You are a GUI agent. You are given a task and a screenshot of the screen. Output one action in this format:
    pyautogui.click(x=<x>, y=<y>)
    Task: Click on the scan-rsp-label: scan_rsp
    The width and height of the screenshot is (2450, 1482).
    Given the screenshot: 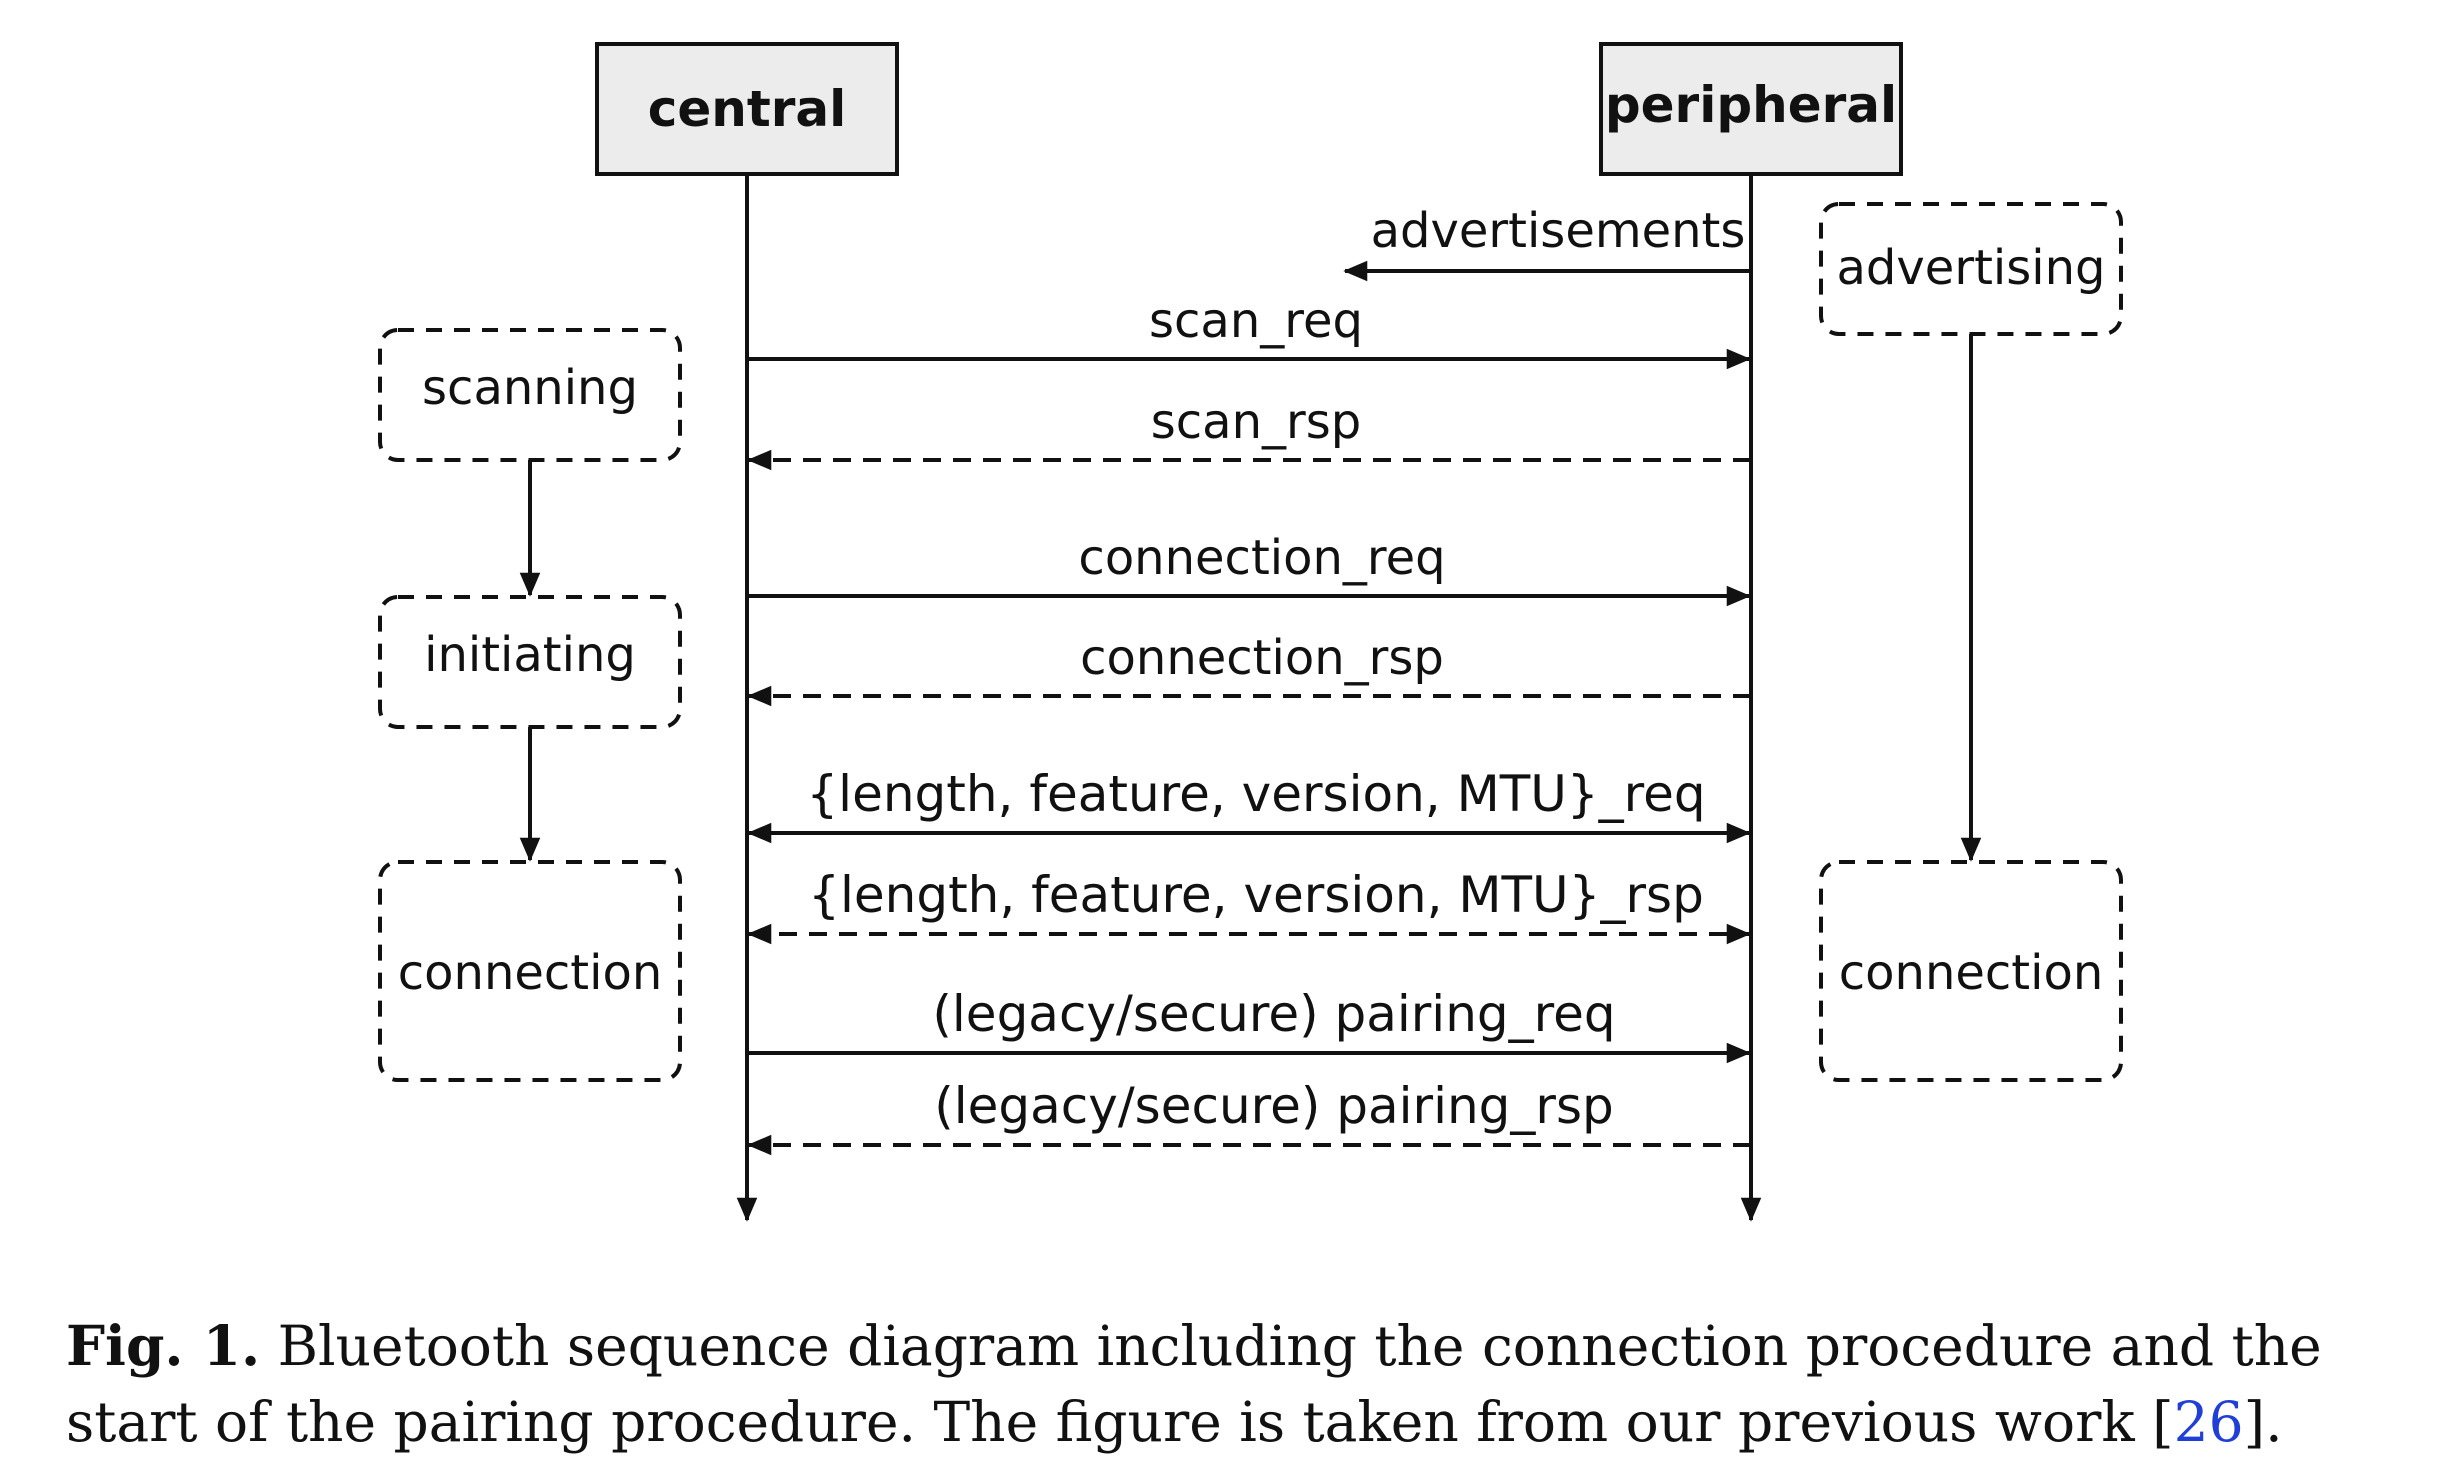 What is the action you would take?
    pyautogui.click(x=1256, y=422)
    